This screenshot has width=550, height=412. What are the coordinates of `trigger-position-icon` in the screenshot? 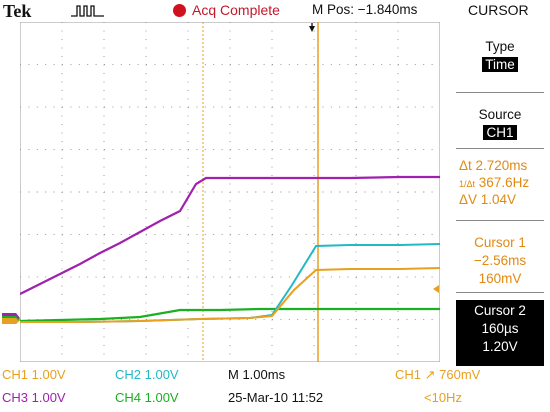 It's located at (312, 29).